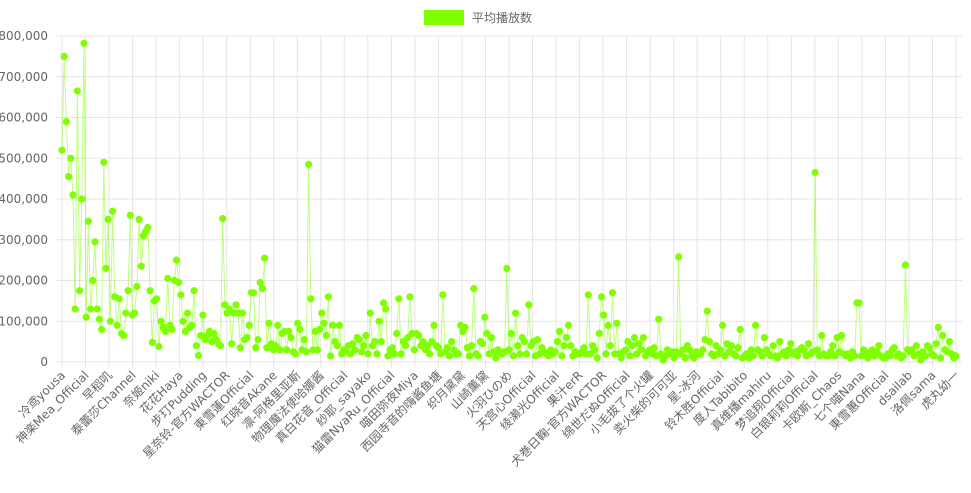 The image size is (971, 493). What do you see at coordinates (478, 17) in the screenshot?
I see `legend: 平均播放数` at bounding box center [478, 17].